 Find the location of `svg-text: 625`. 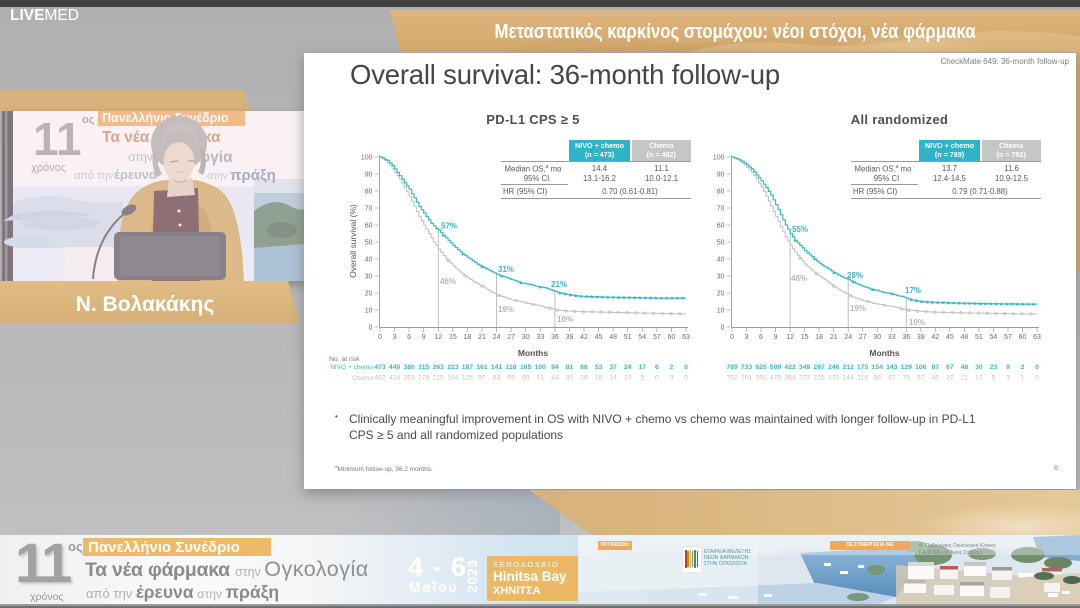

svg-text: 625 is located at coordinates (761, 367).